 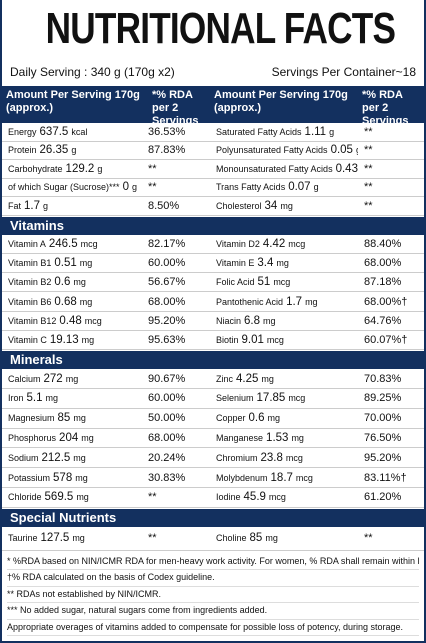 I want to click on amount-value: 17.85, so click(x=271, y=398).